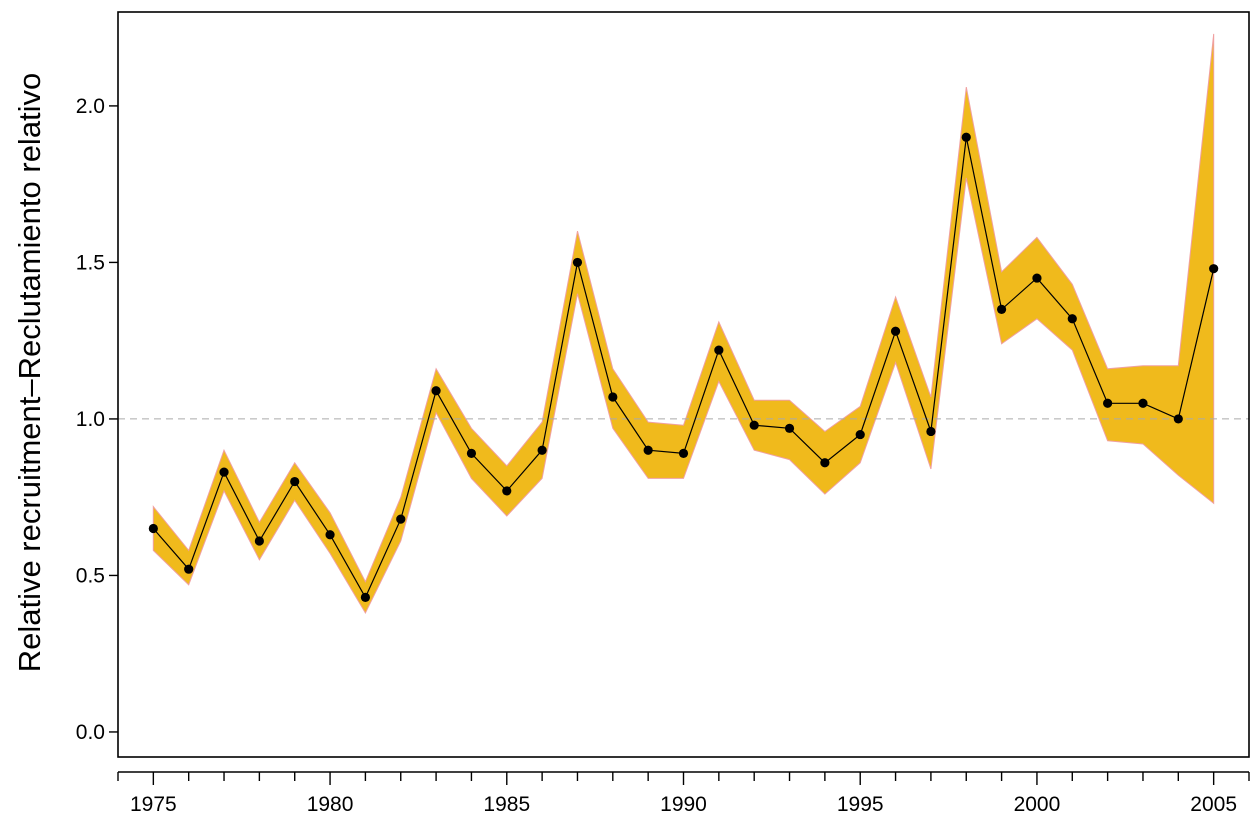  I want to click on x-tick-label: 2005, so click(1213, 804).